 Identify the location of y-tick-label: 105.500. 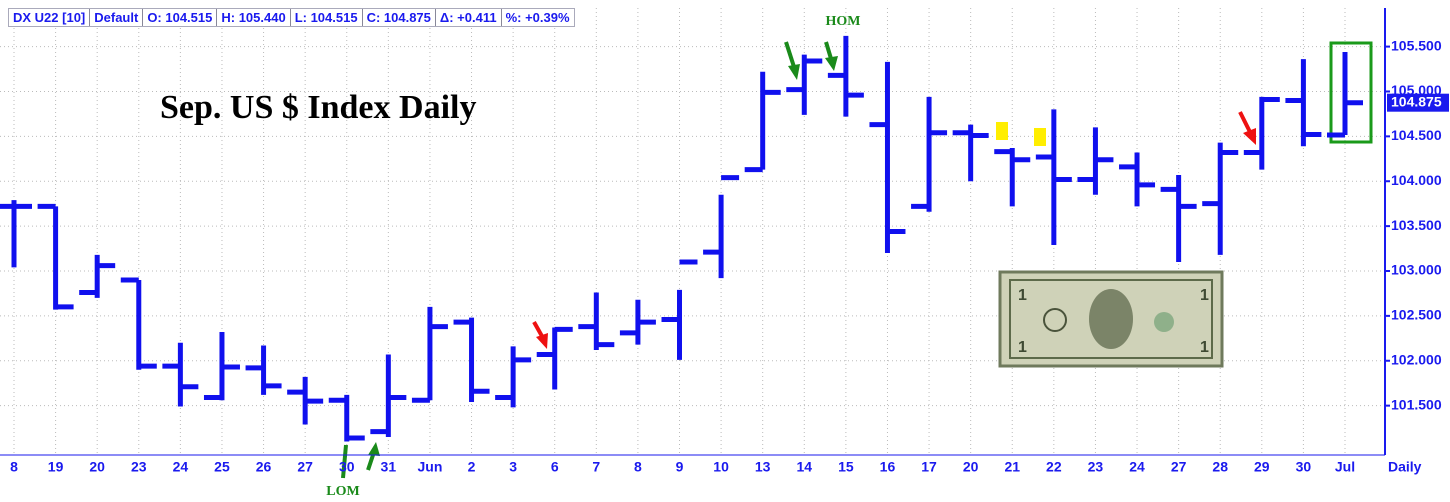
(1416, 45).